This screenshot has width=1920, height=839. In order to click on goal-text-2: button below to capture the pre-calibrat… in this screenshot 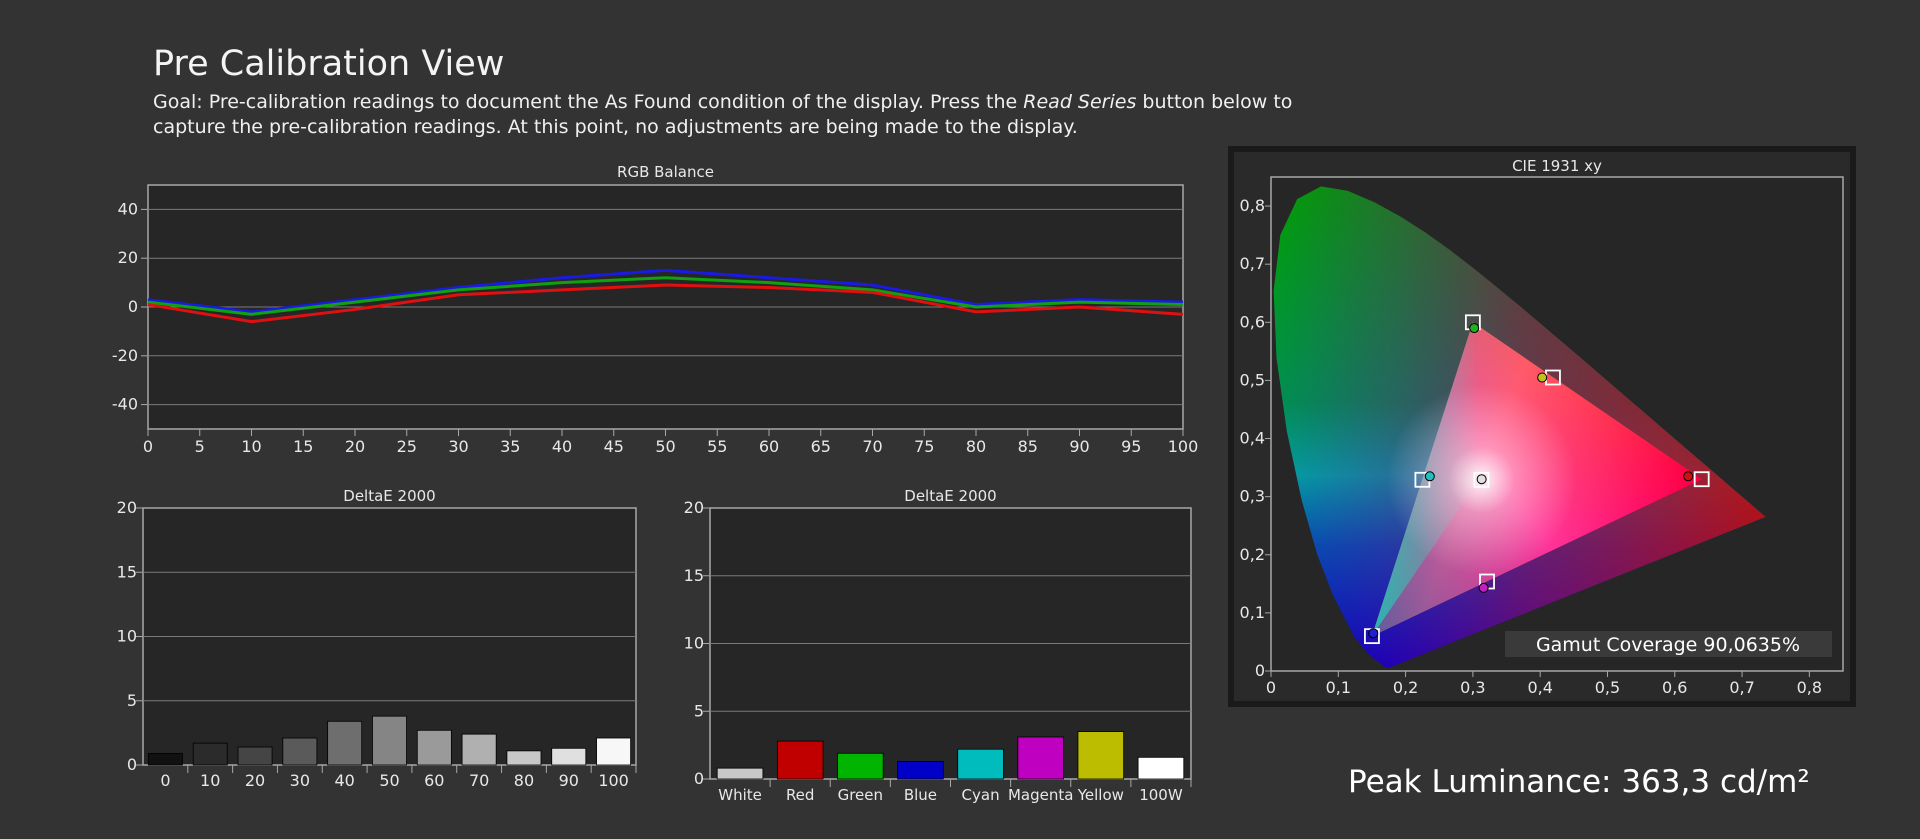, I will do `click(723, 114)`.